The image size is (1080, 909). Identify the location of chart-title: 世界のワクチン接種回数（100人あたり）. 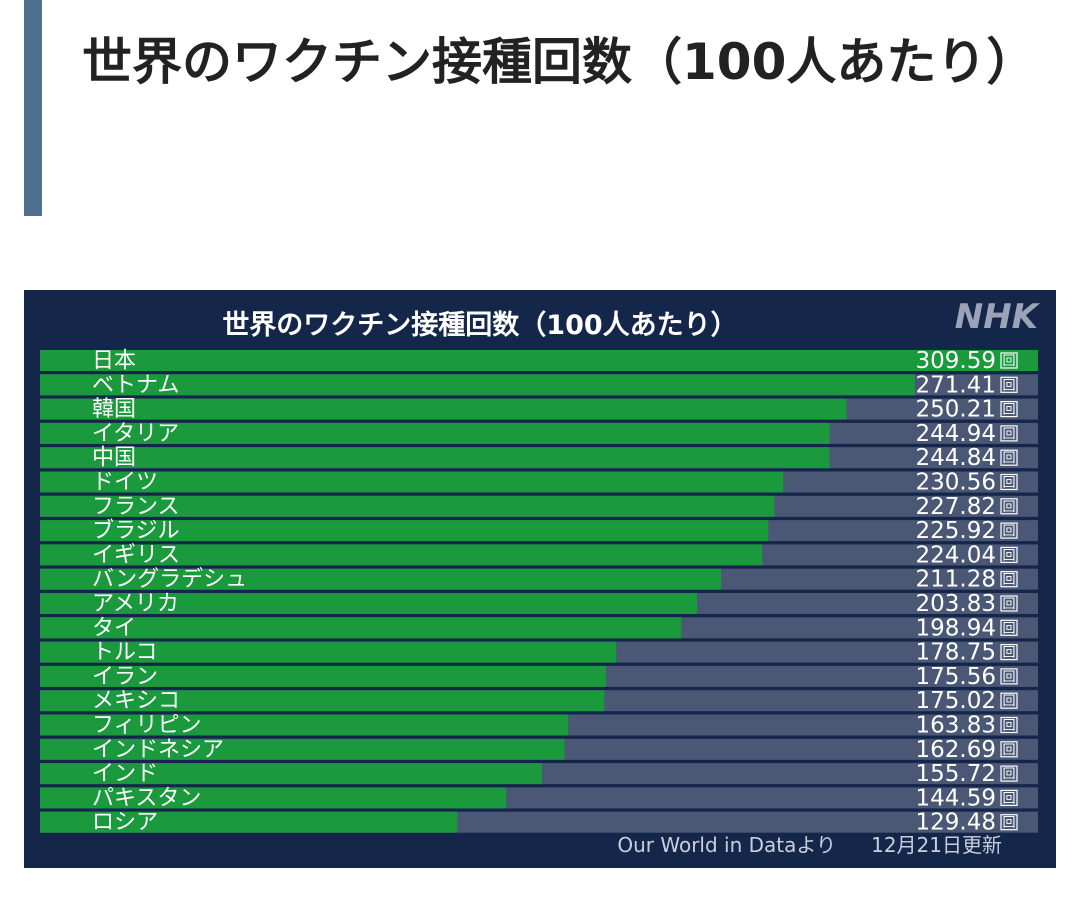
(479, 325).